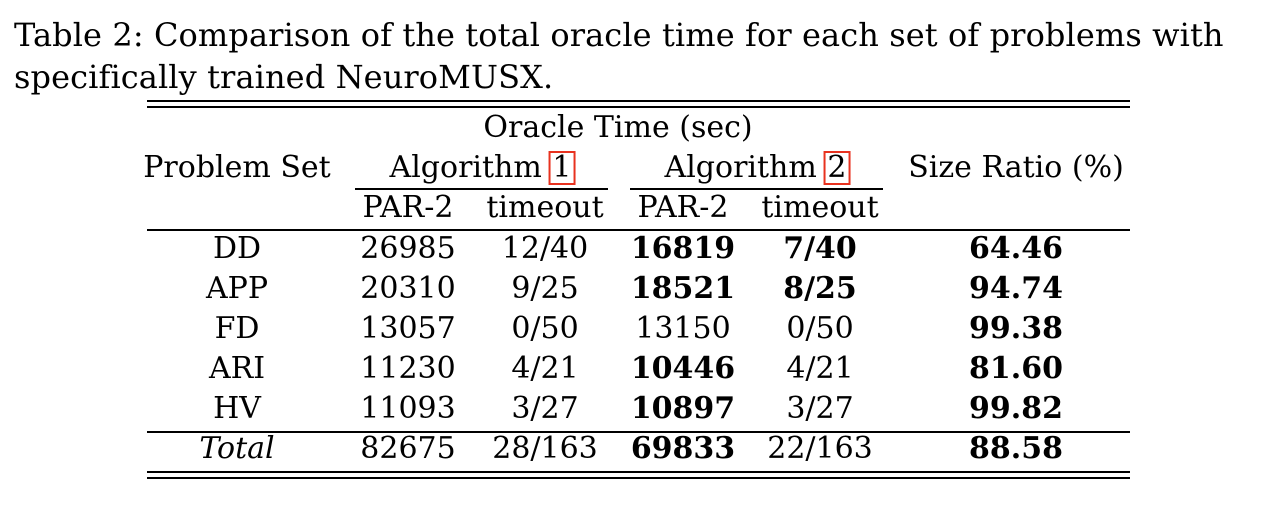 This screenshot has height=508, width=1288. Describe the element at coordinates (545, 207) in the screenshot. I see `header-timeout-1: timeout` at that location.